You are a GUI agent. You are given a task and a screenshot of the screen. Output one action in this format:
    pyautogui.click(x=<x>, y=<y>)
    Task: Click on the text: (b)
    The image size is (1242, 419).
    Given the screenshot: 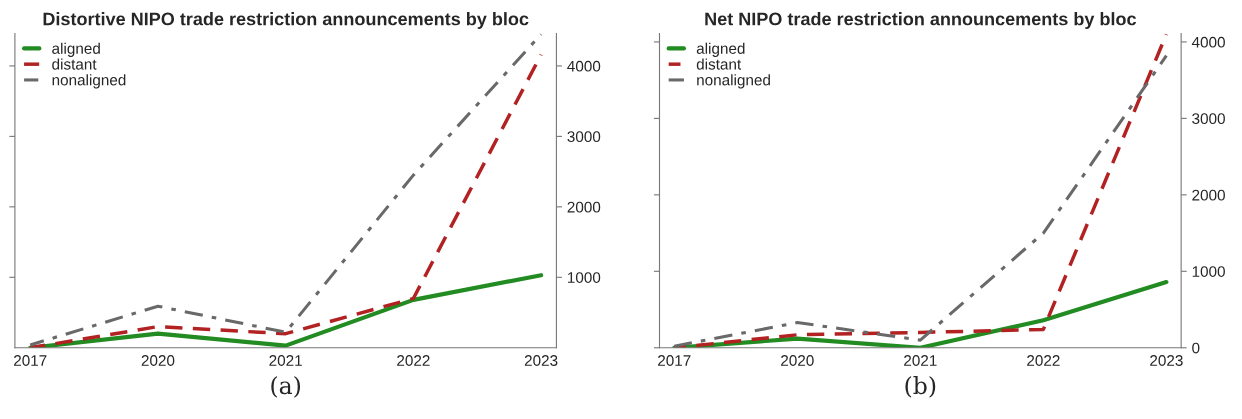 What is the action you would take?
    pyautogui.click(x=920, y=387)
    